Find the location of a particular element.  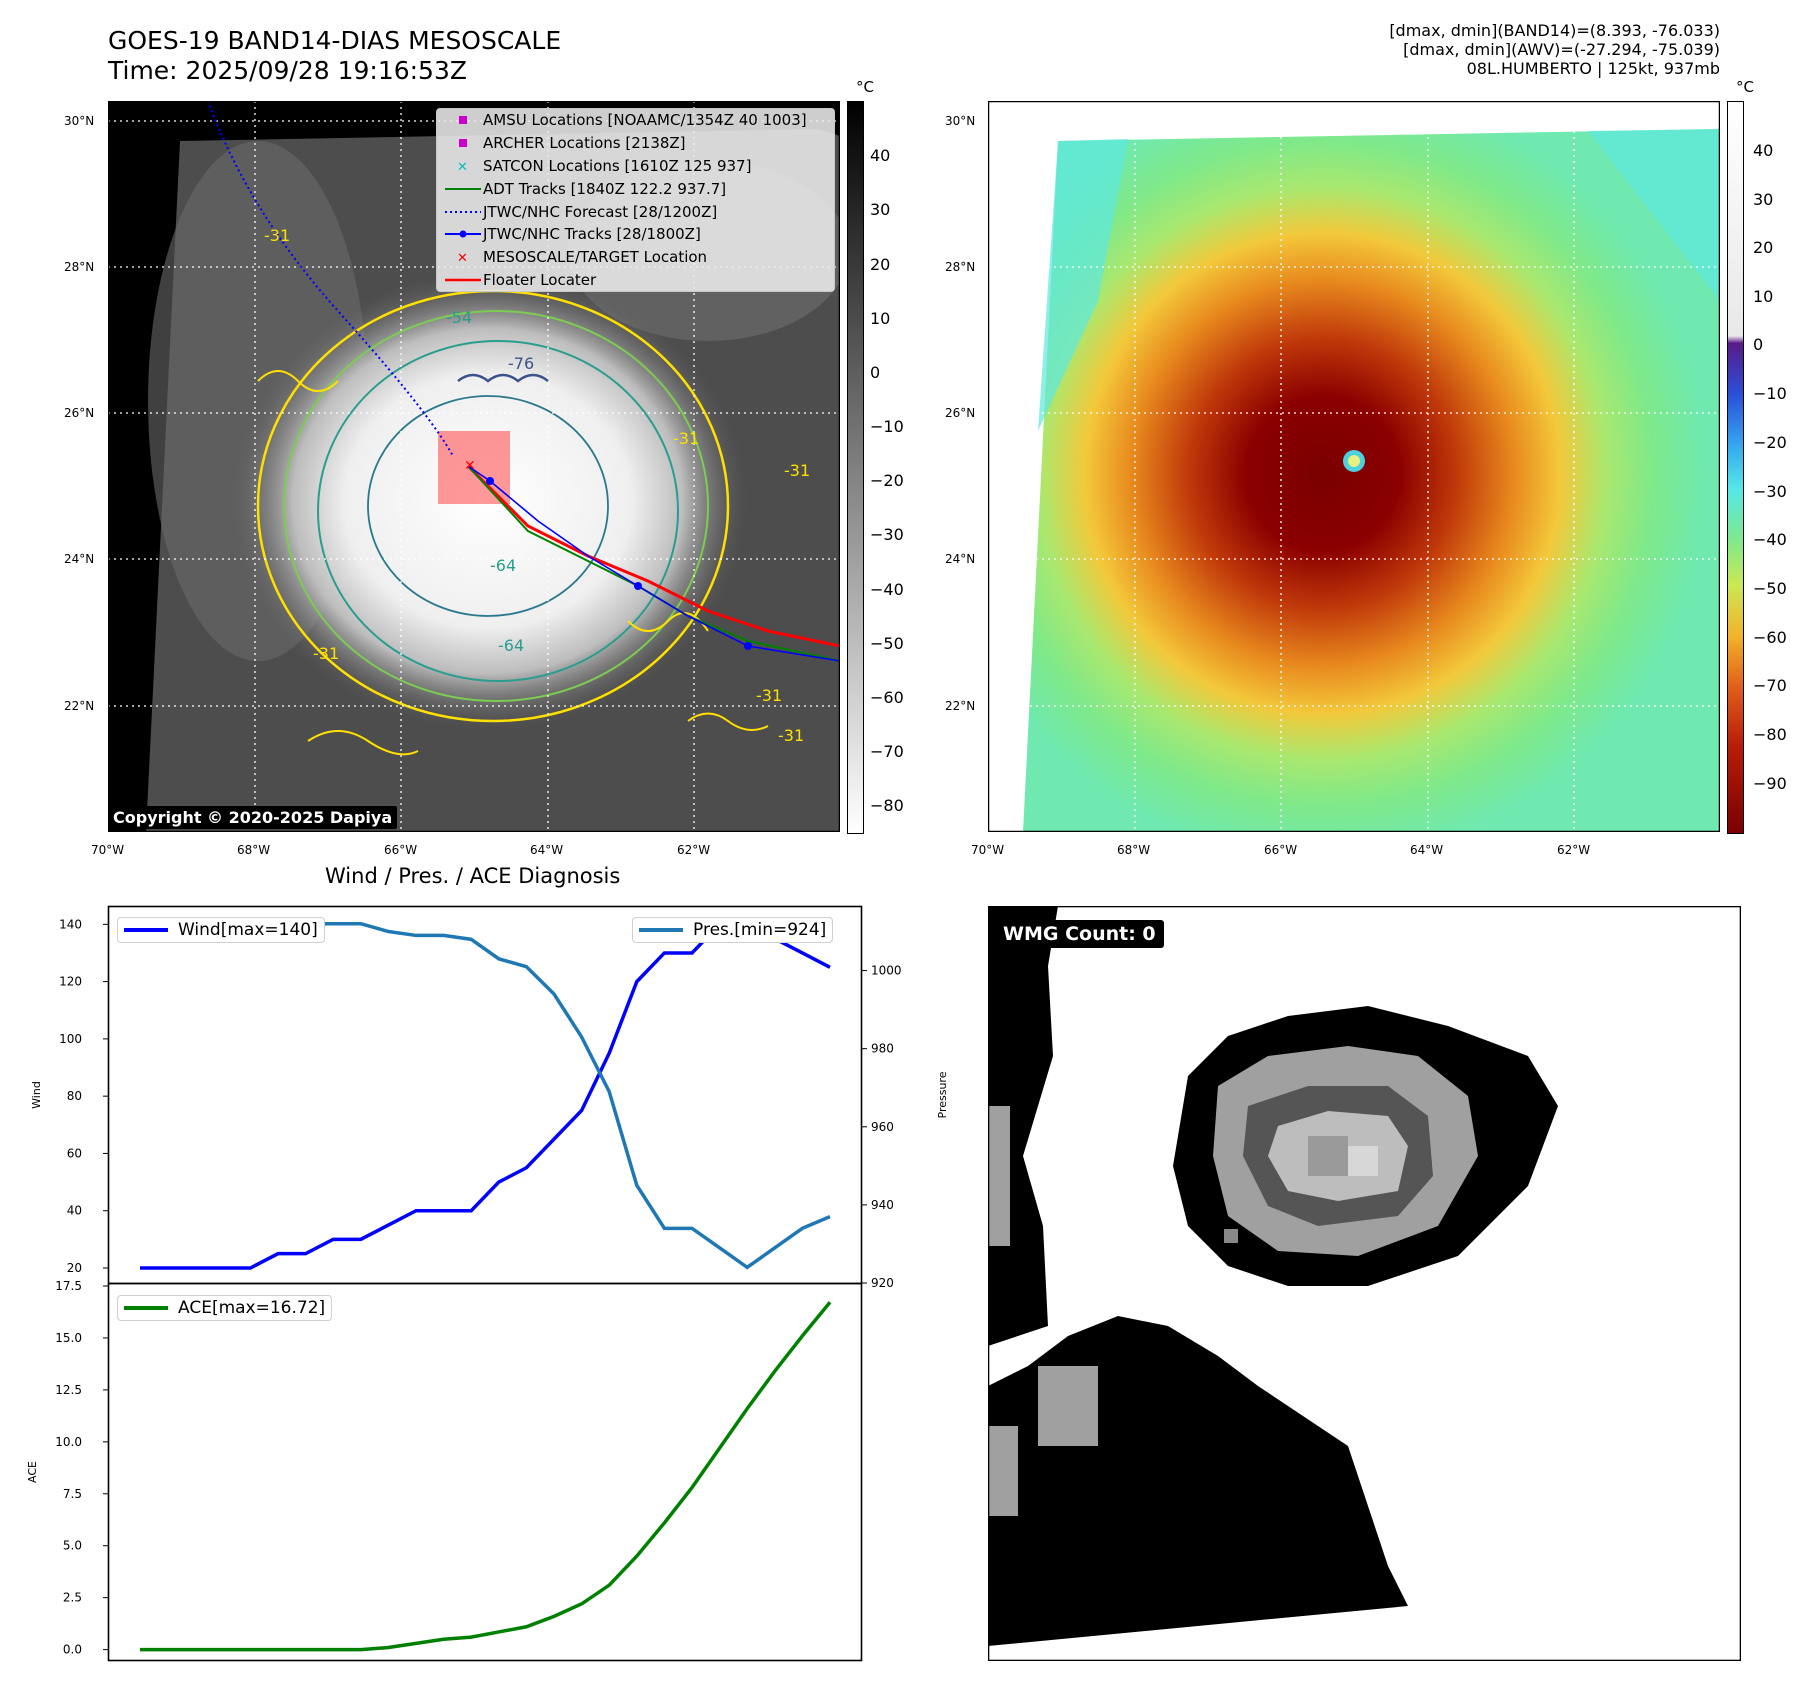

lon-label: 64°W is located at coordinates (547, 850).